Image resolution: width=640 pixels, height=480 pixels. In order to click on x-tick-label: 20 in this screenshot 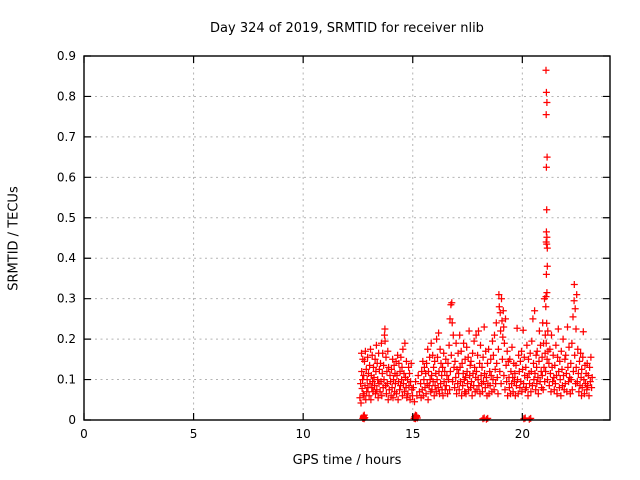, I will do `click(522, 434)`.